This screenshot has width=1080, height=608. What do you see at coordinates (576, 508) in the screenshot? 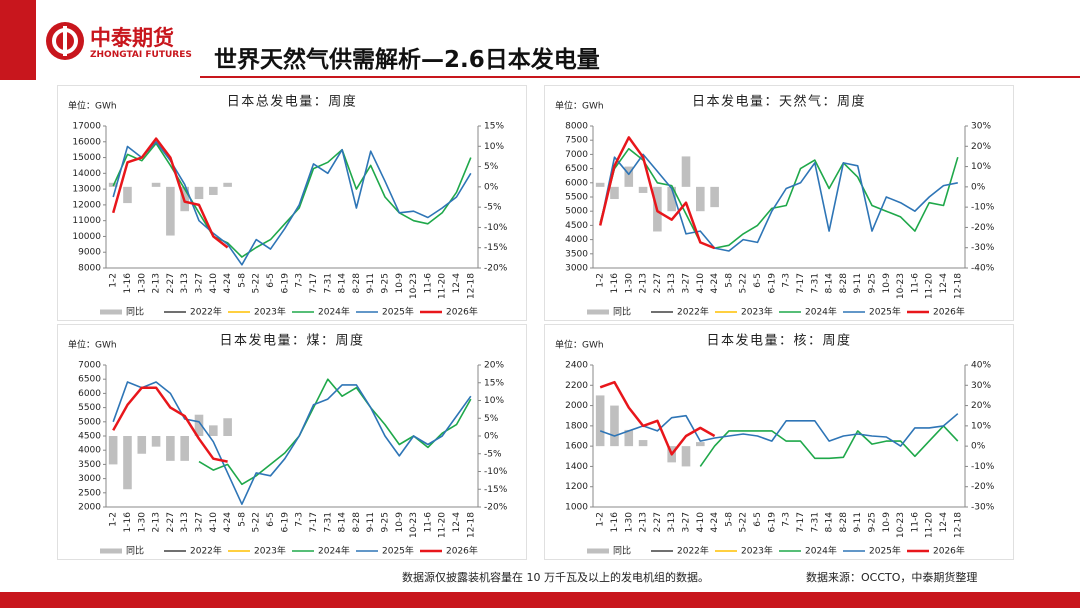
I see `y-tick-label: 1000` at bounding box center [576, 508].